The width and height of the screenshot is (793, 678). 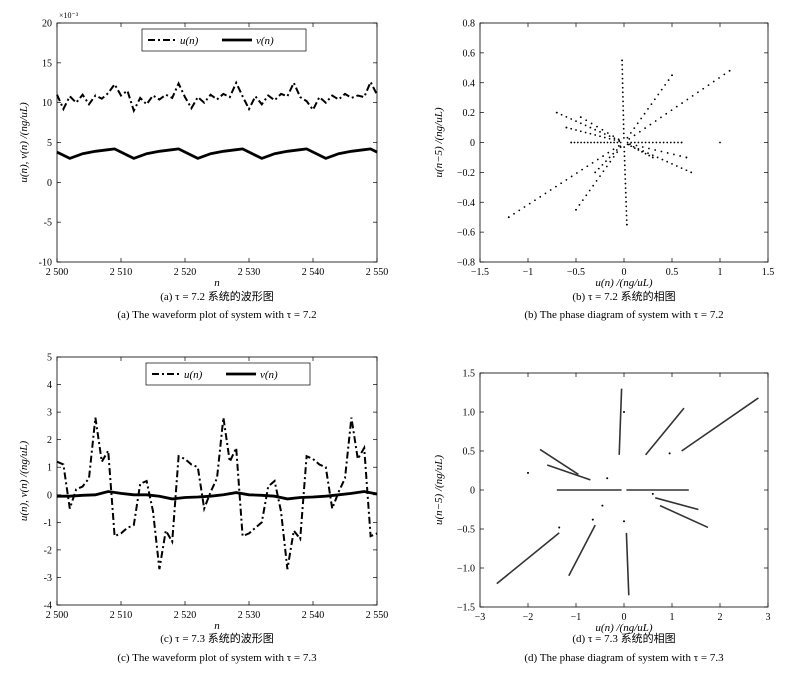 I want to click on x-tick-label: 2 500, so click(x=57, y=615).